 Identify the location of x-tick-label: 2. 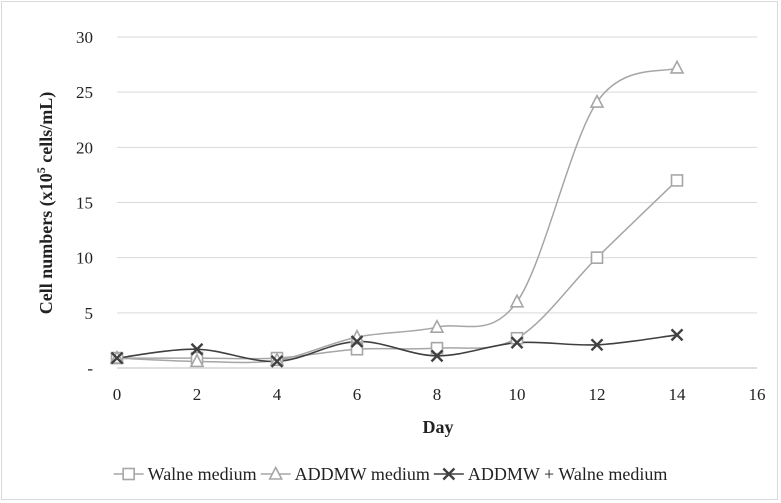
(197, 394).